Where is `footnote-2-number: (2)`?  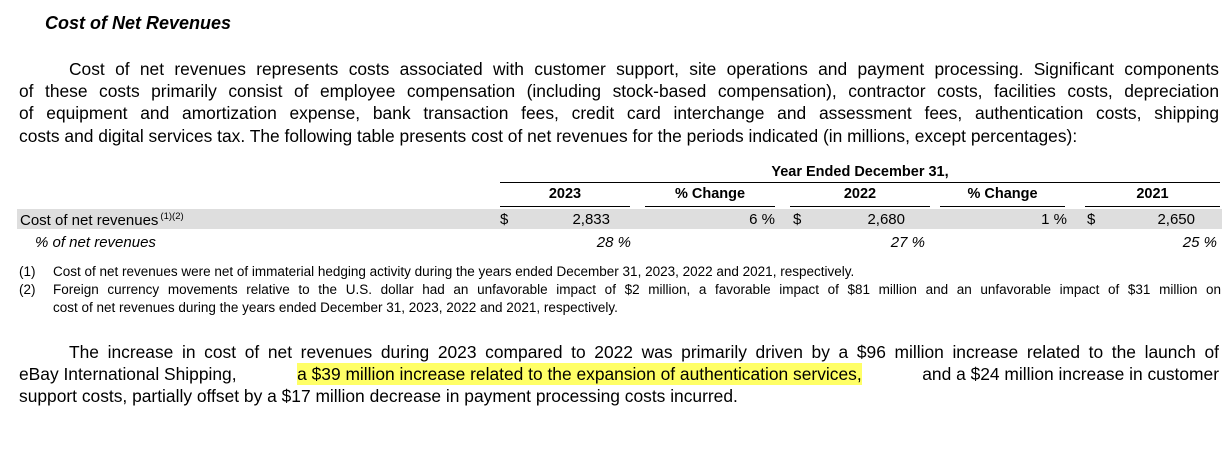 footnote-2-number: (2) is located at coordinates (27, 289).